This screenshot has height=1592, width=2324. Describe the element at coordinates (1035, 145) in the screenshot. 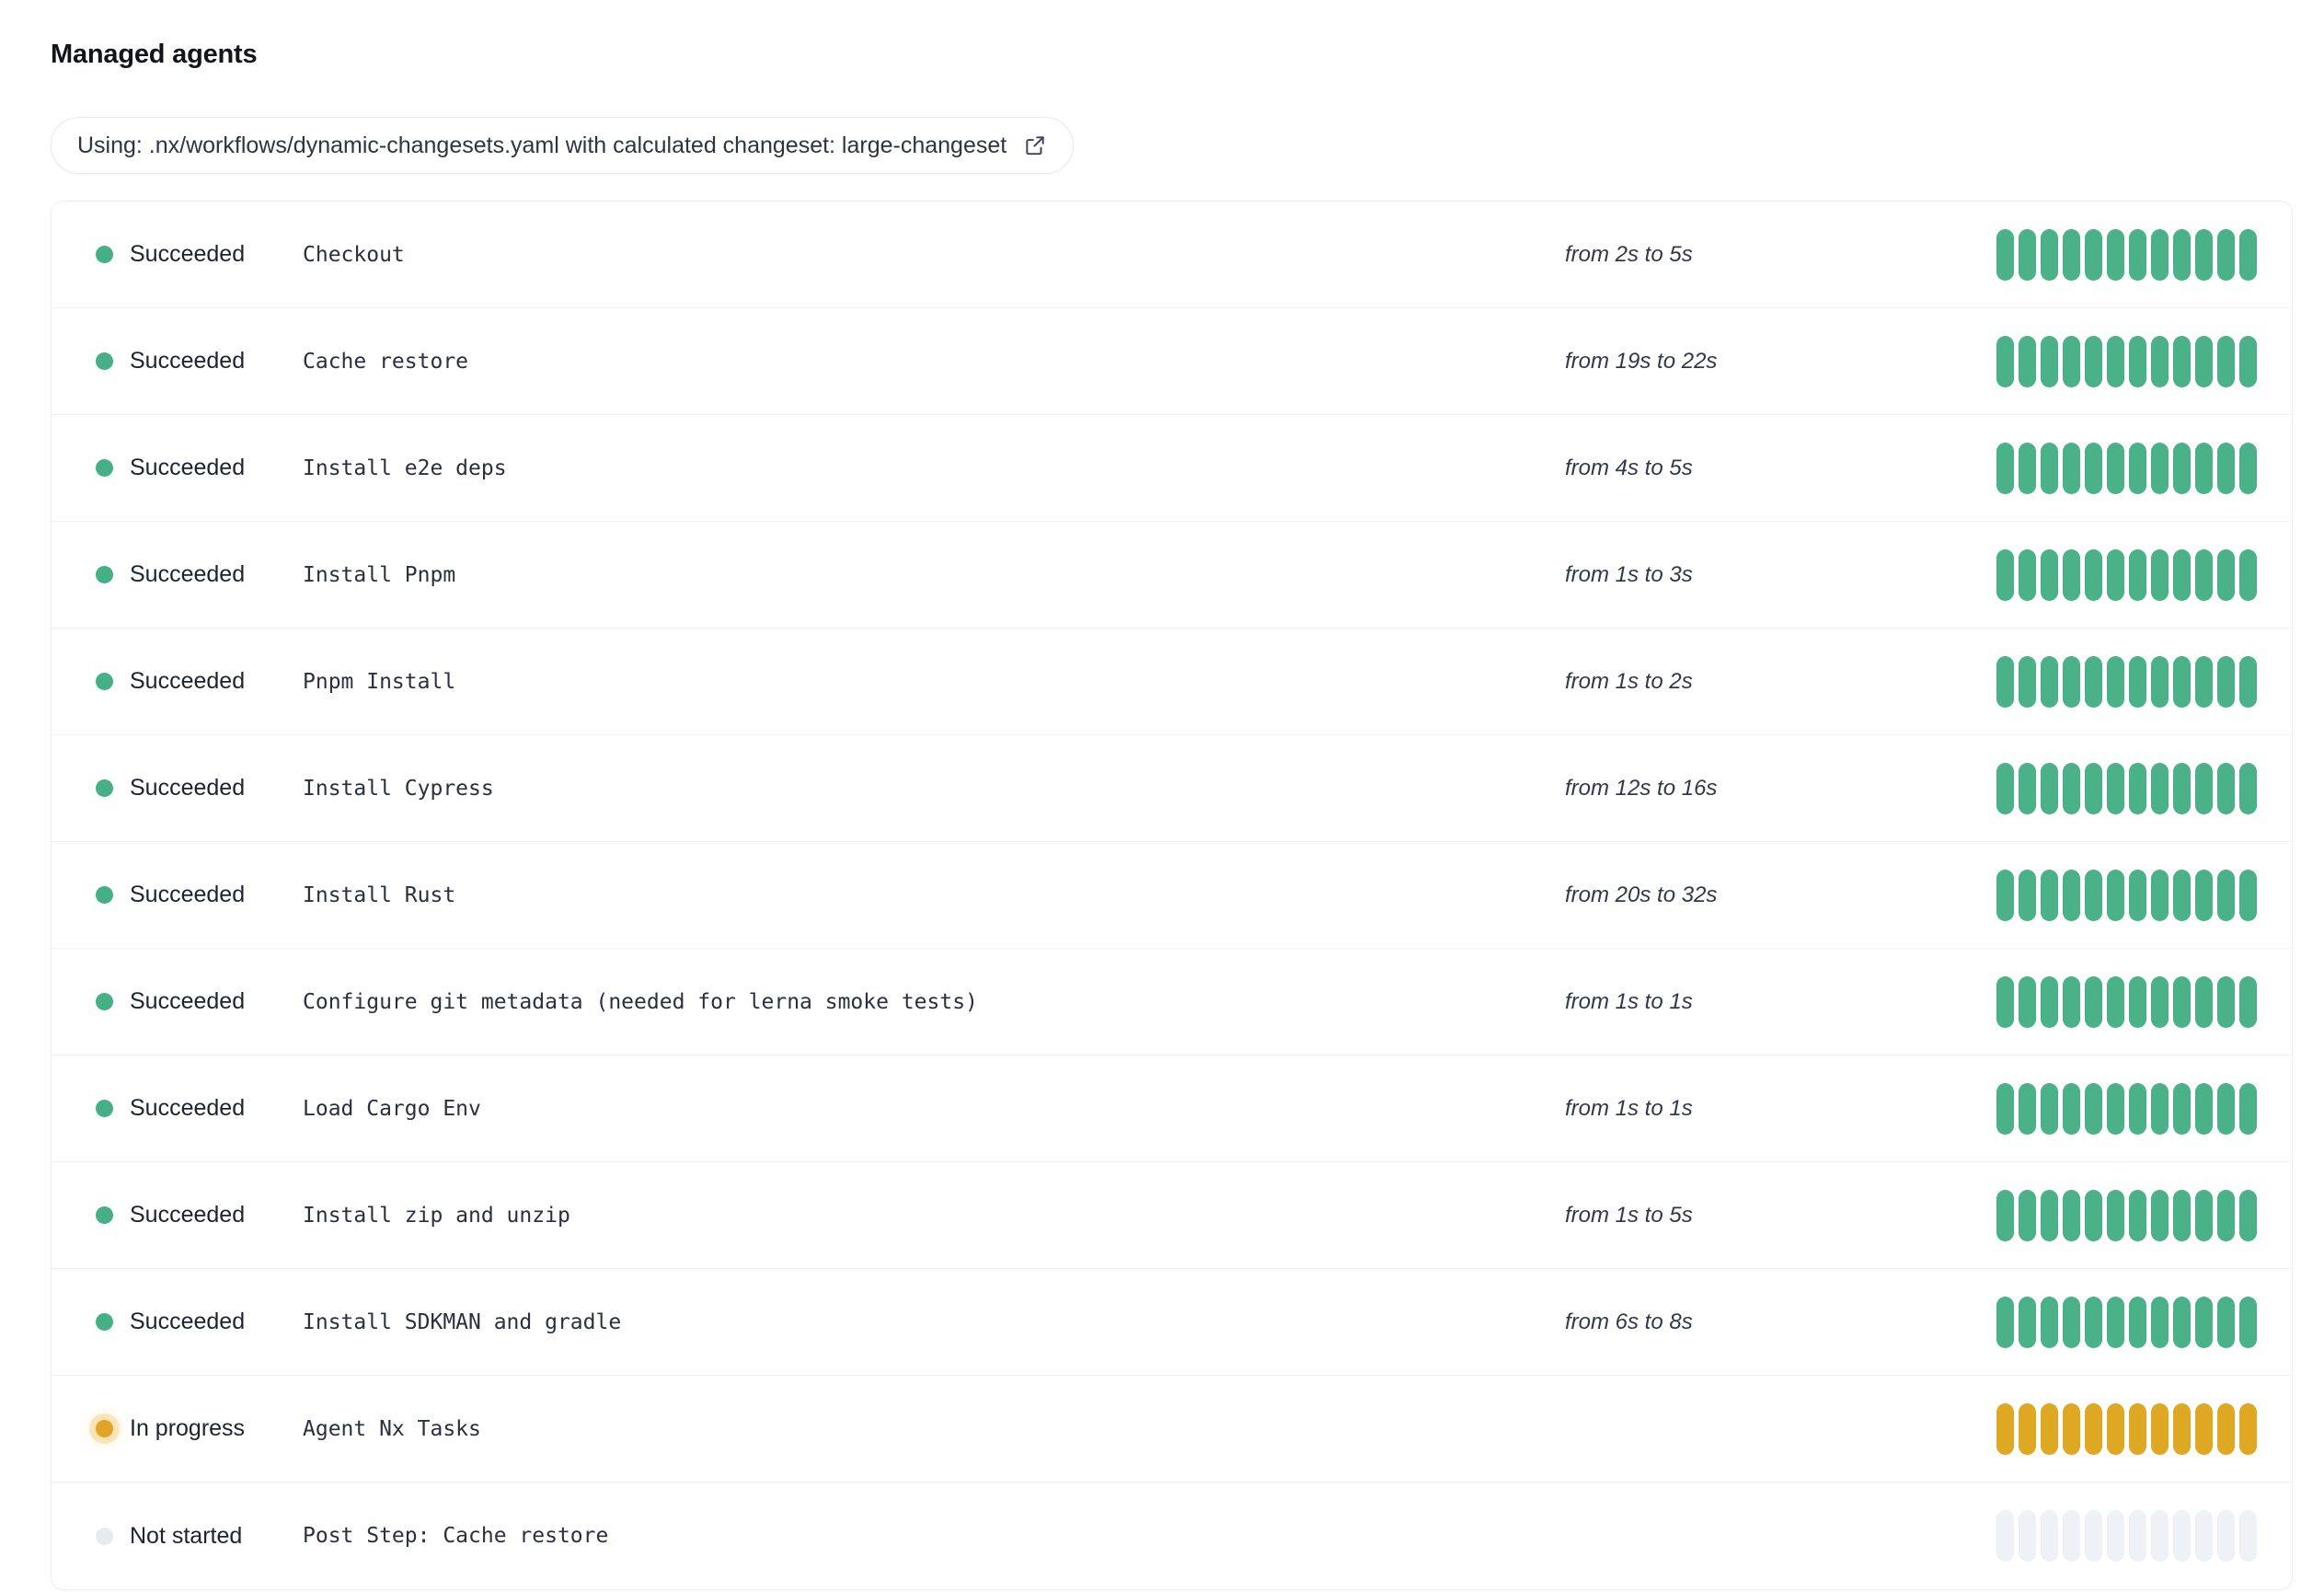

I see `external-link-icon` at that location.